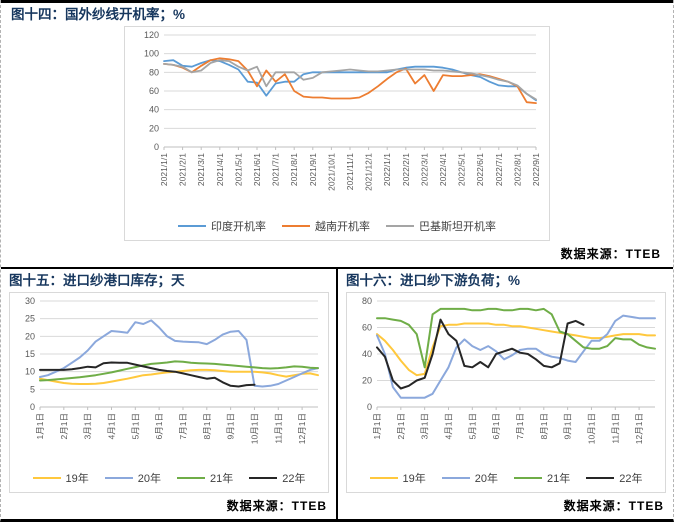  Describe the element at coordinates (433, 280) in the screenshot. I see `figure-16-title: 图十六：进口纱下游负荷；%` at that location.